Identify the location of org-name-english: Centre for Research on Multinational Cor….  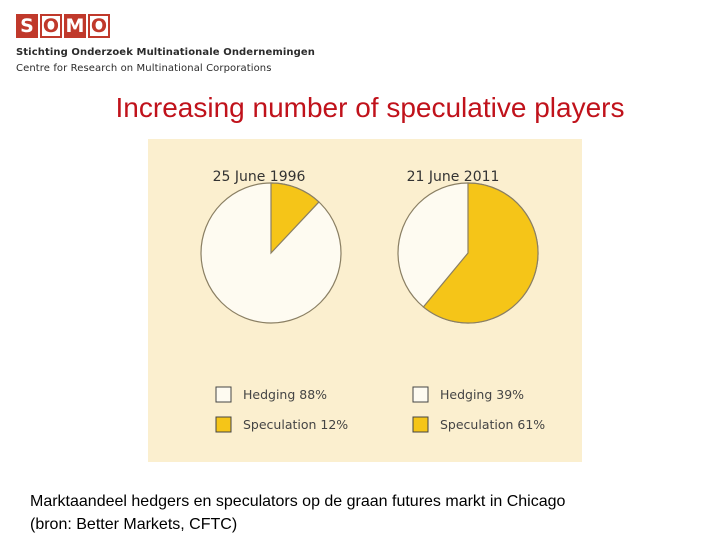
(144, 68).